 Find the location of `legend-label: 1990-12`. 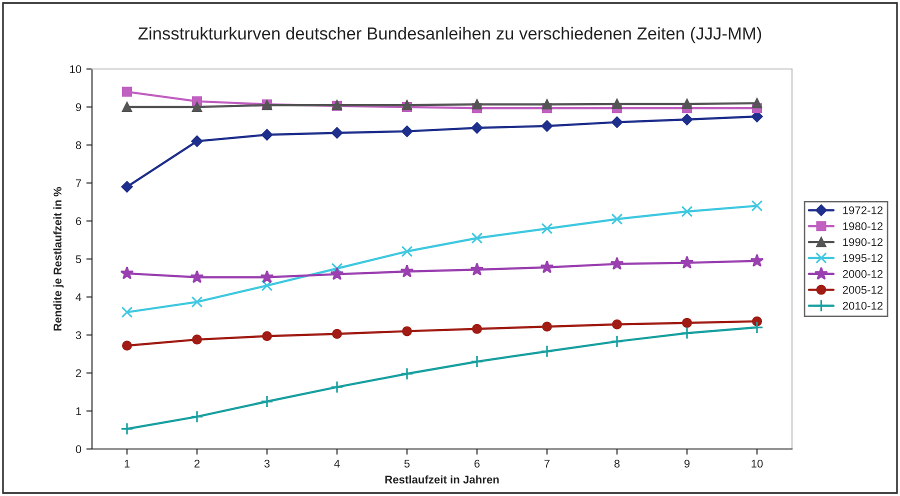

legend-label: 1990-12 is located at coordinates (863, 242).